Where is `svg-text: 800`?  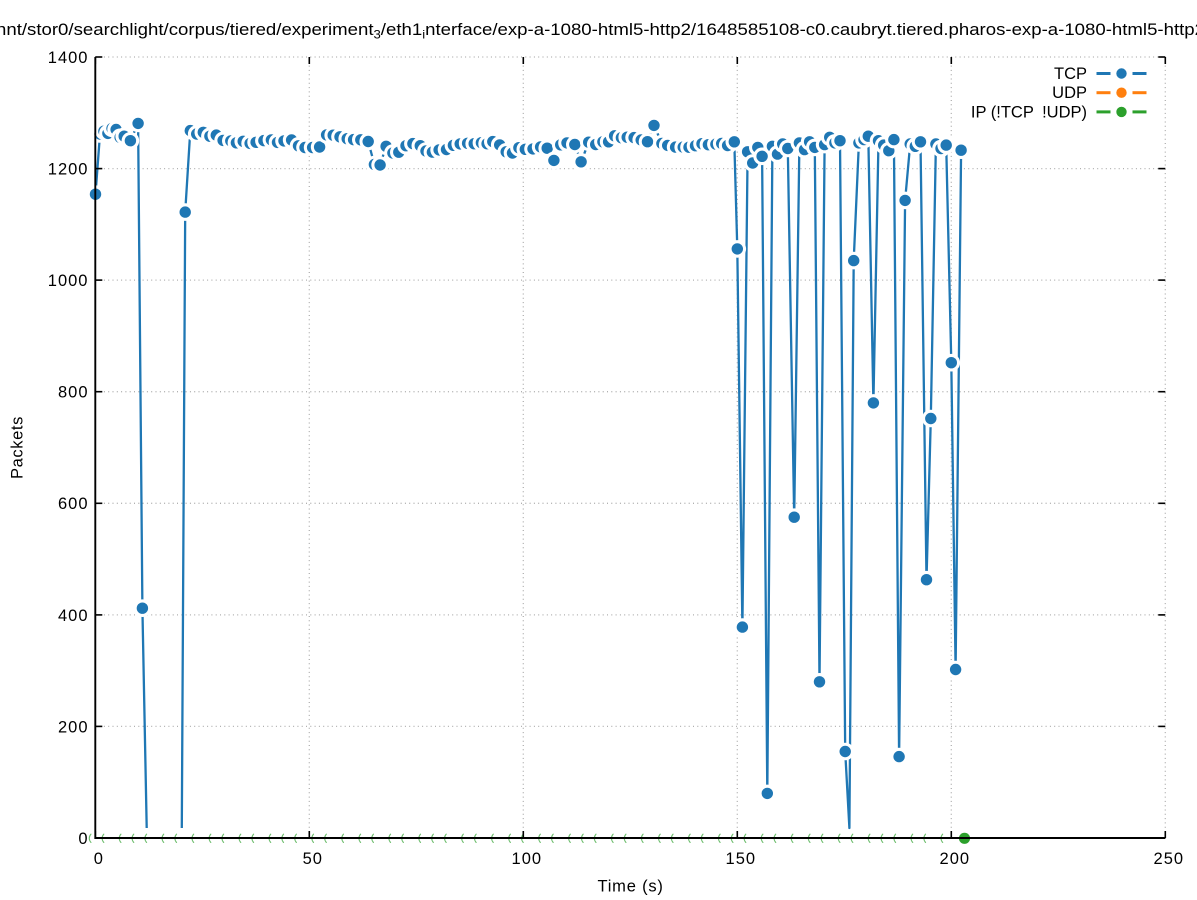 svg-text: 800 is located at coordinates (73, 393).